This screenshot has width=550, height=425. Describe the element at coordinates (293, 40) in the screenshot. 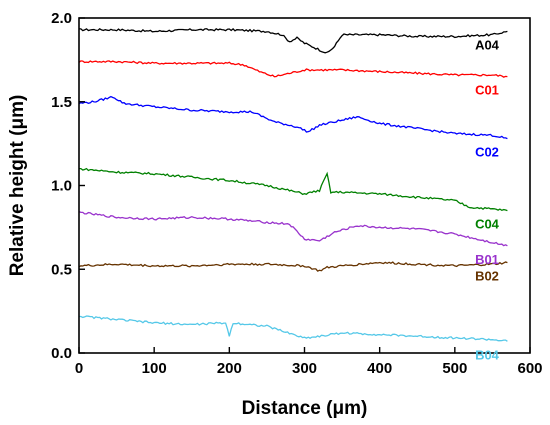

I see `series-line-a04` at that location.